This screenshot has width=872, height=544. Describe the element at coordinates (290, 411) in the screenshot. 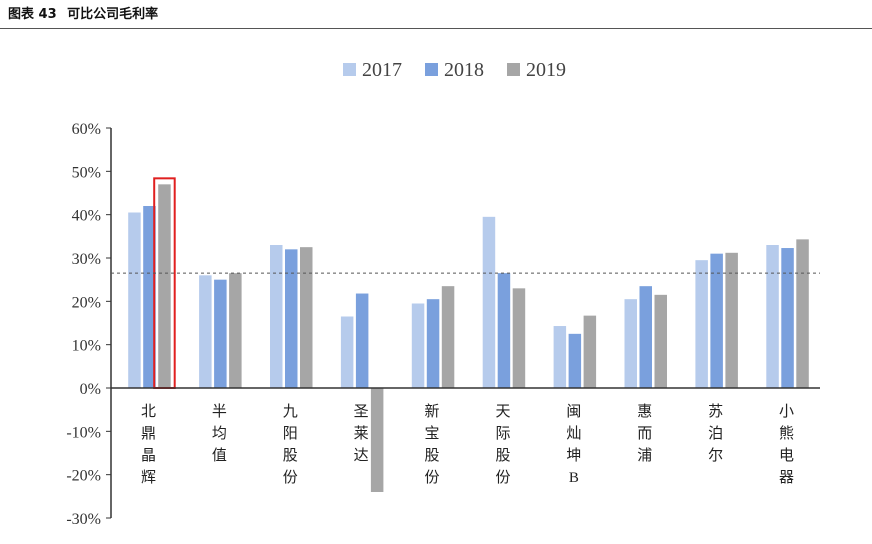

I see `category-label-char: 九` at that location.